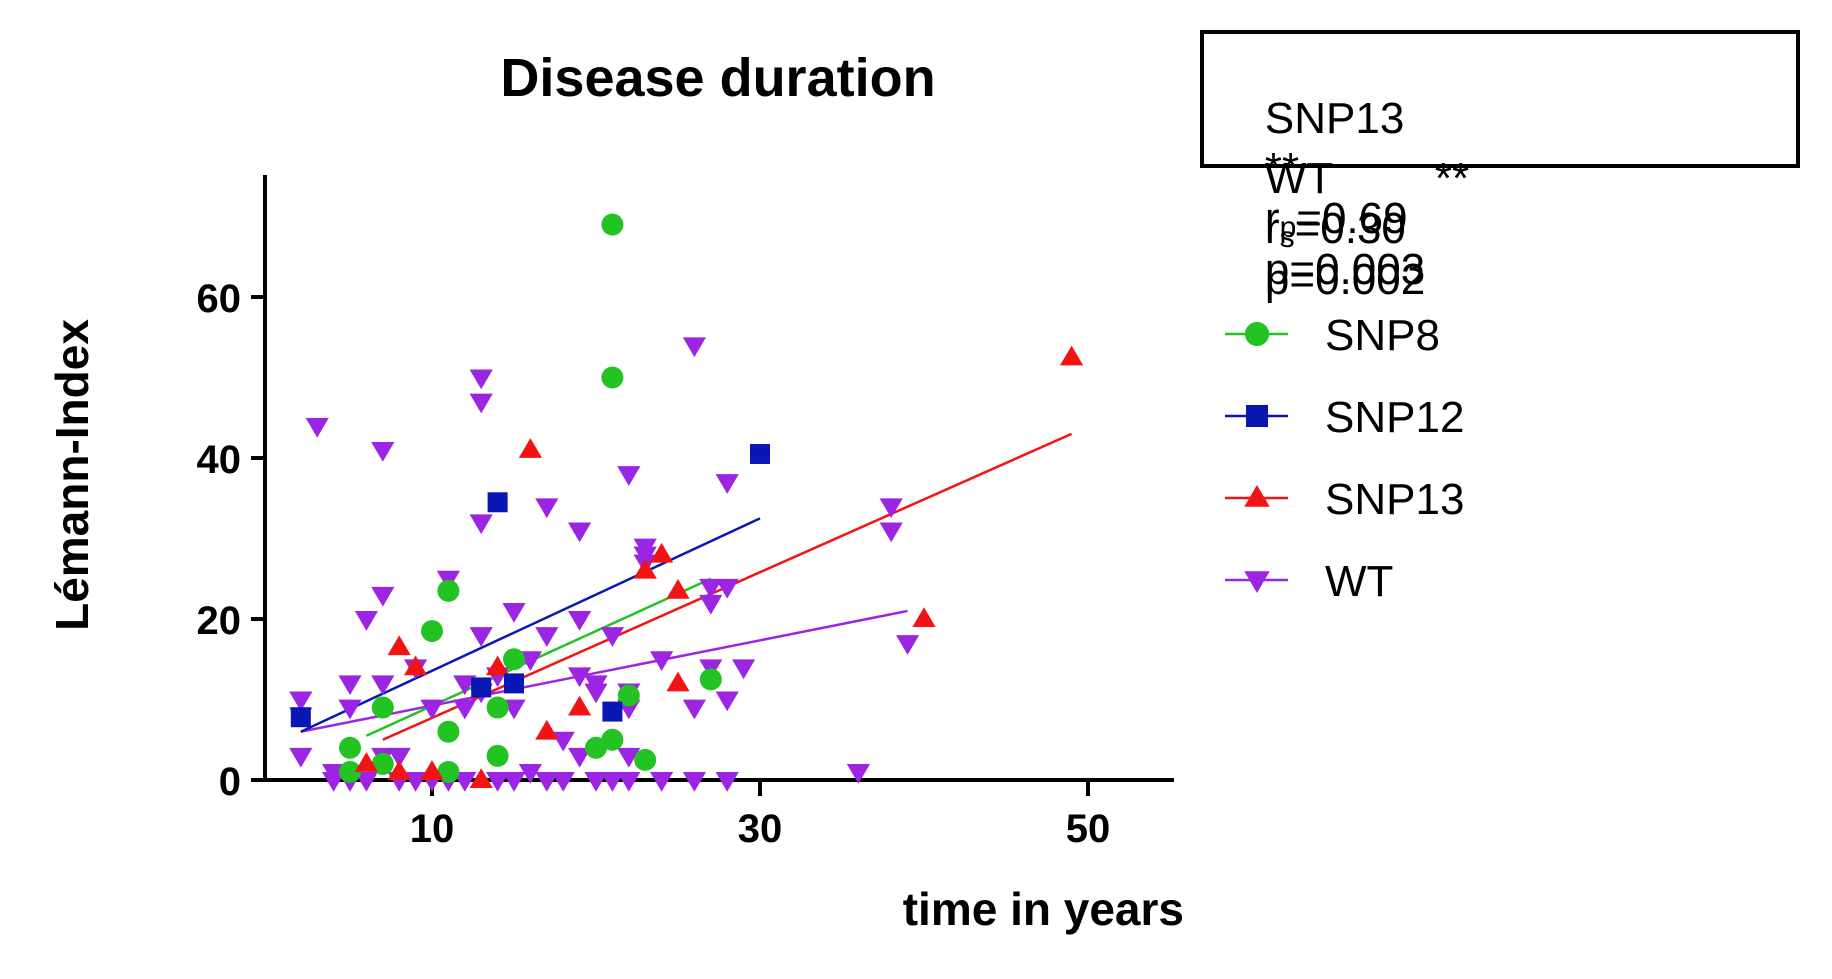  What do you see at coordinates (219, 621) in the screenshot?
I see `y-tick-label: 20` at bounding box center [219, 621].